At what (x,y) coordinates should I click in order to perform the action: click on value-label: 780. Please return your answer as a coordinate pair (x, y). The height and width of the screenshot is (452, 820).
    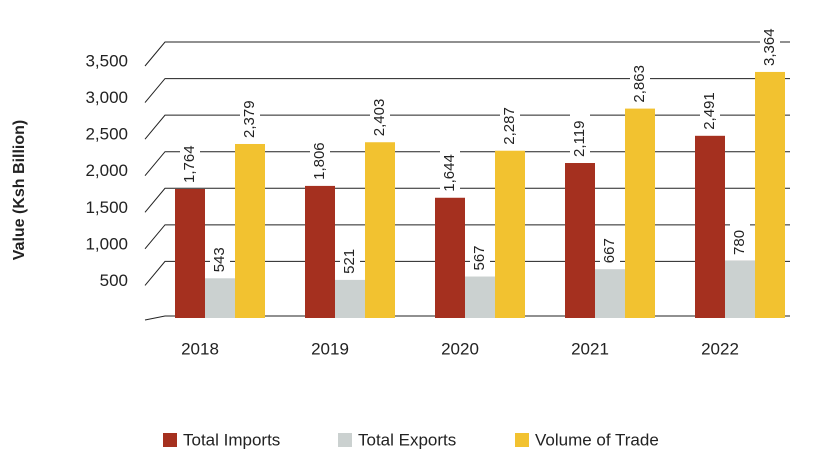
    Looking at the image, I should click on (739, 242).